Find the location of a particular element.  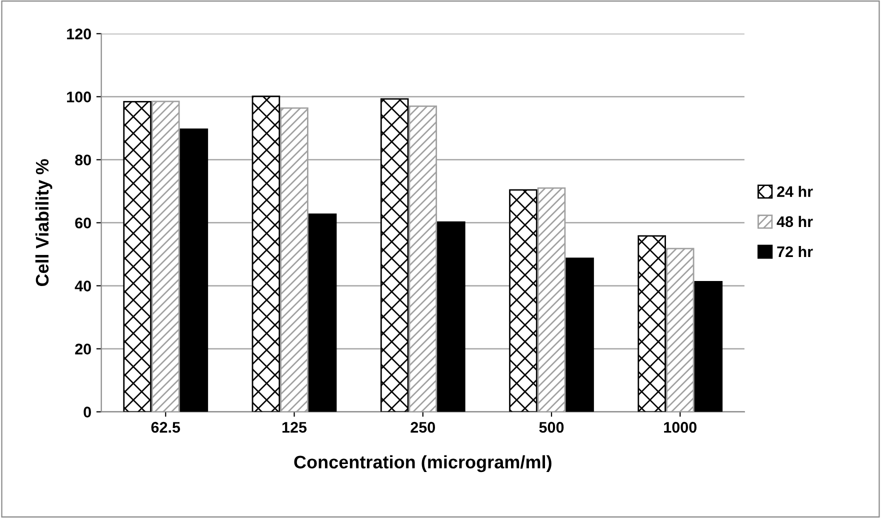

legend-label: 48 hr is located at coordinates (794, 222).